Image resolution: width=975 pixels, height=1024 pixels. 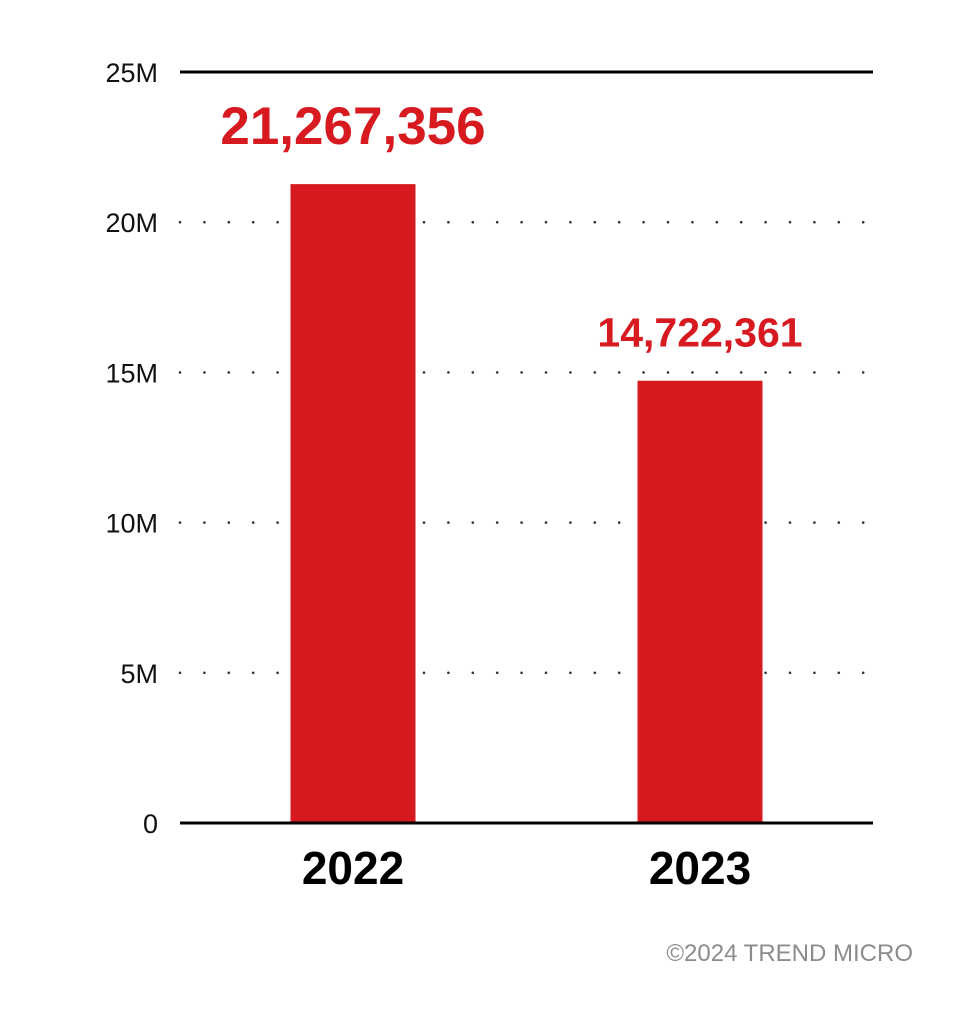 I want to click on data-label-2022: 21,267,356, so click(x=352, y=126).